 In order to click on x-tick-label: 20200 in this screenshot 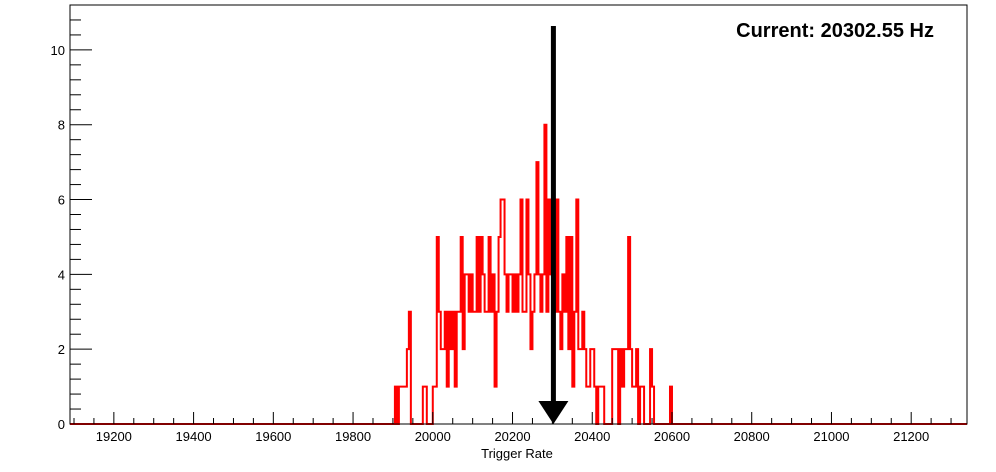, I will do `click(512, 436)`.